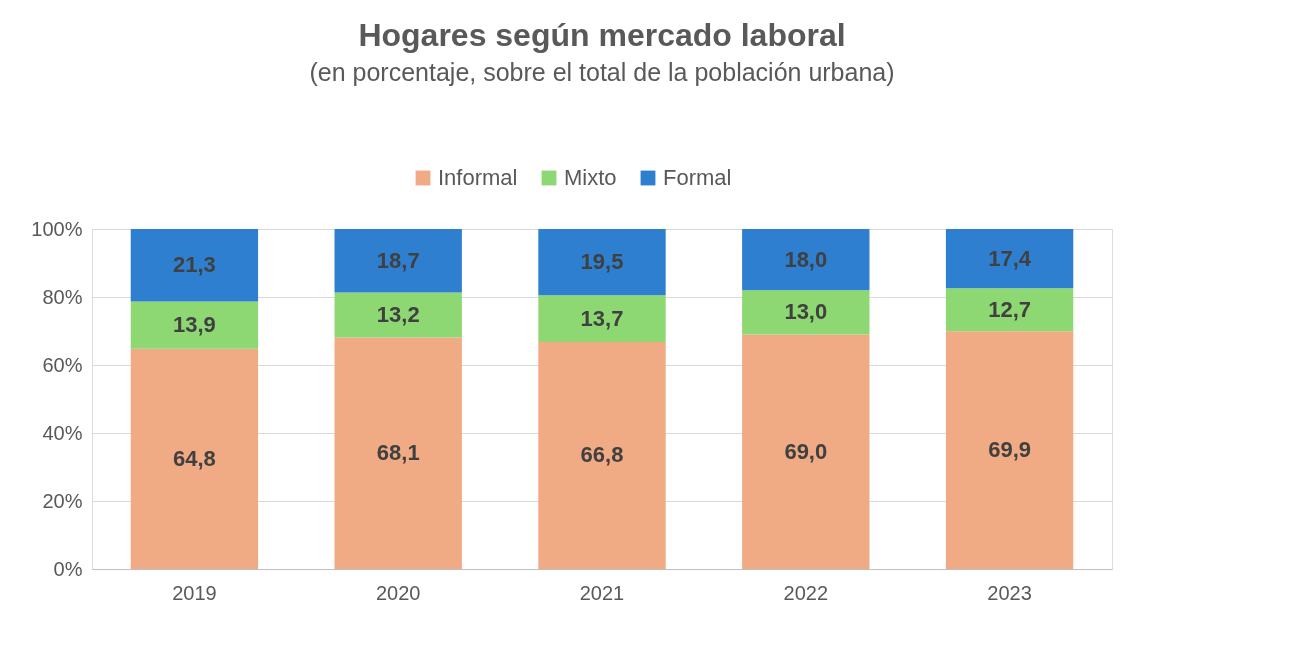 Image resolution: width=1305 pixels, height=664 pixels. Describe the element at coordinates (806, 592) in the screenshot. I see `x-tick-label: 2022` at that location.